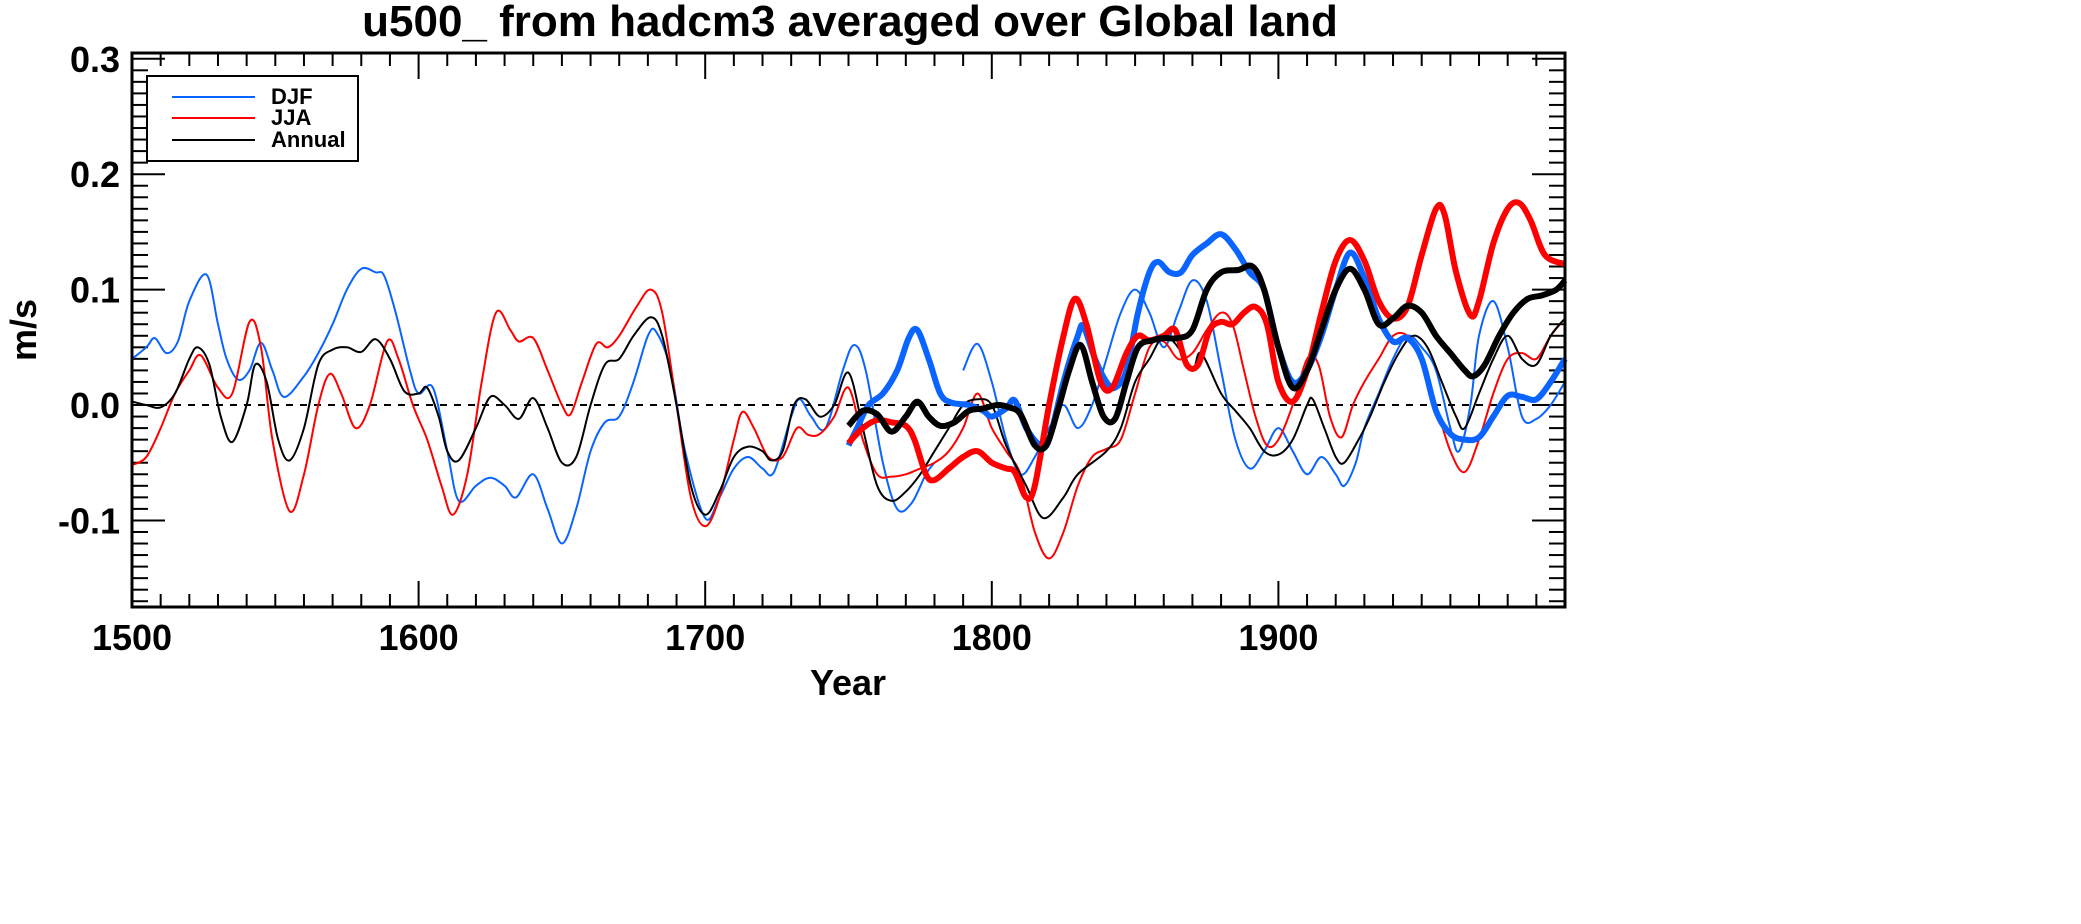 Image resolution: width=2081 pixels, height=924 pixels. I want to click on y-tick-label: 0.1, so click(95, 290).